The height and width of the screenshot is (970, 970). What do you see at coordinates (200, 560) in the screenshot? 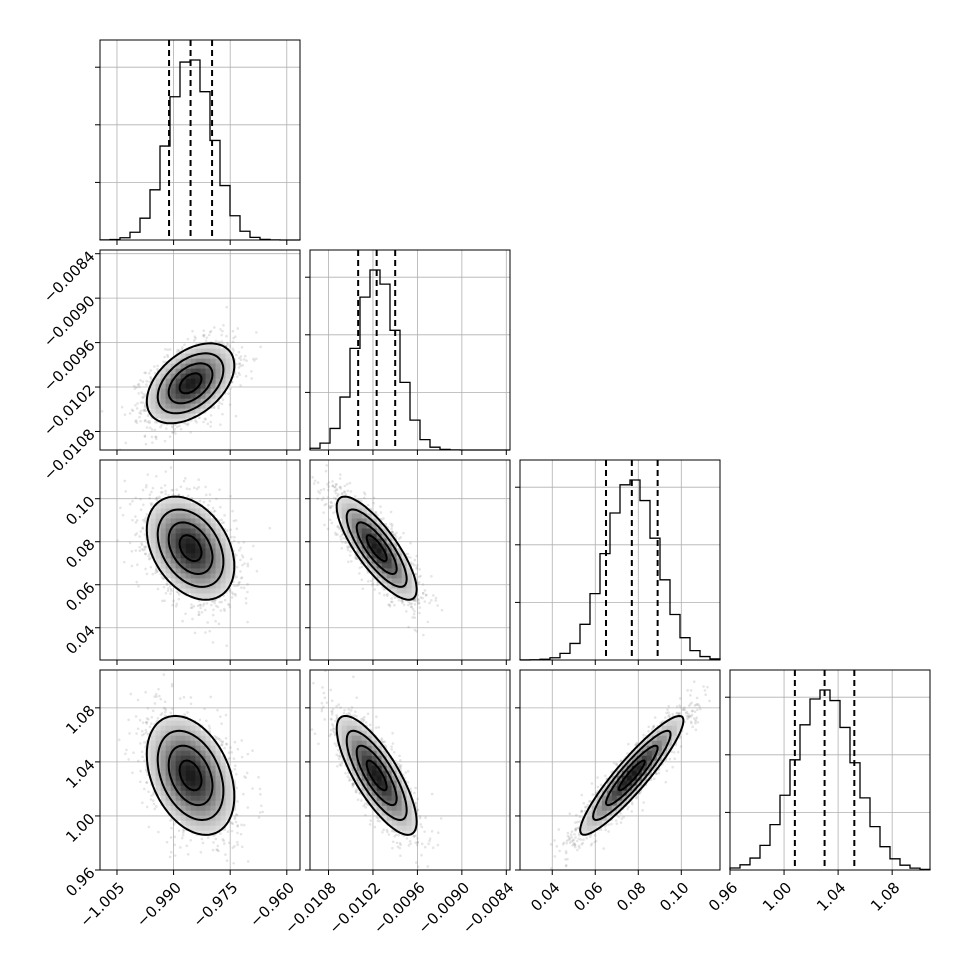
I see `panel-frame` at bounding box center [200, 560].